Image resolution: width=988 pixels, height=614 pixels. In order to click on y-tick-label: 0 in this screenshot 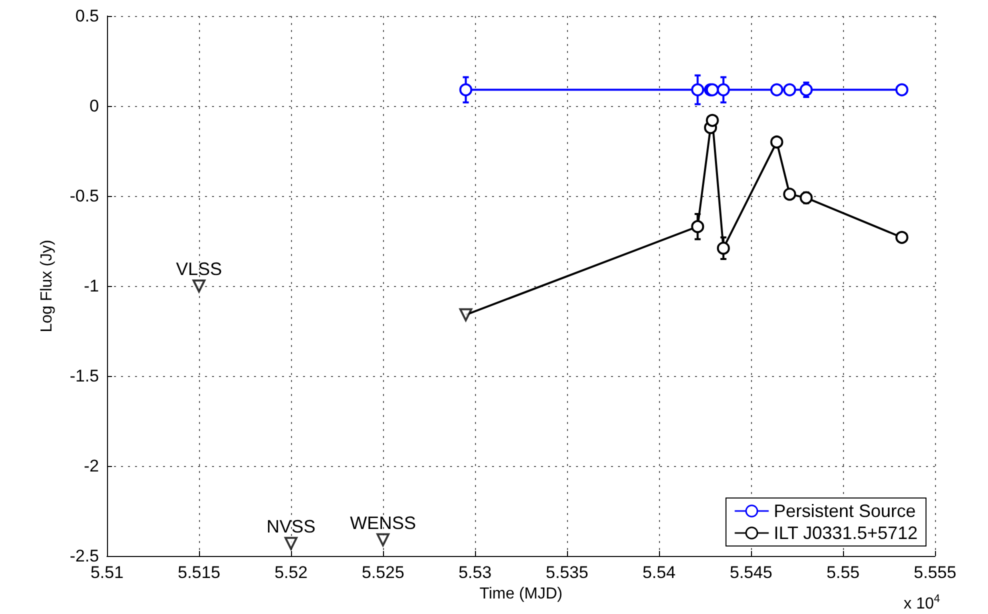, I will do `click(94, 106)`.